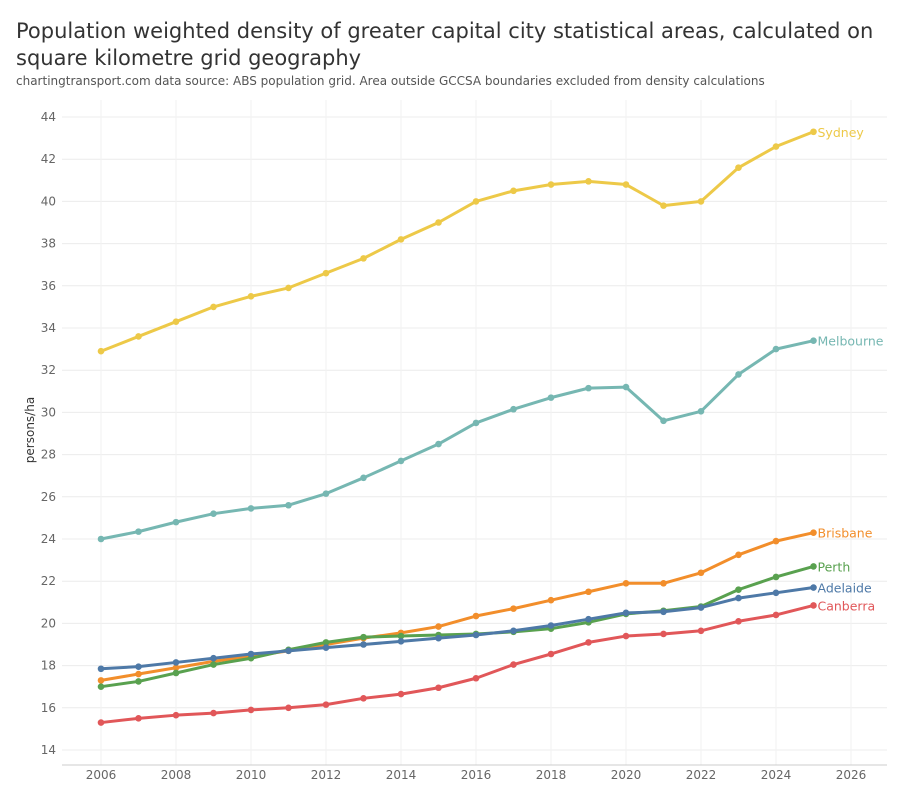 The image size is (900, 800). I want to click on y-tick-label: 42, so click(48, 159).